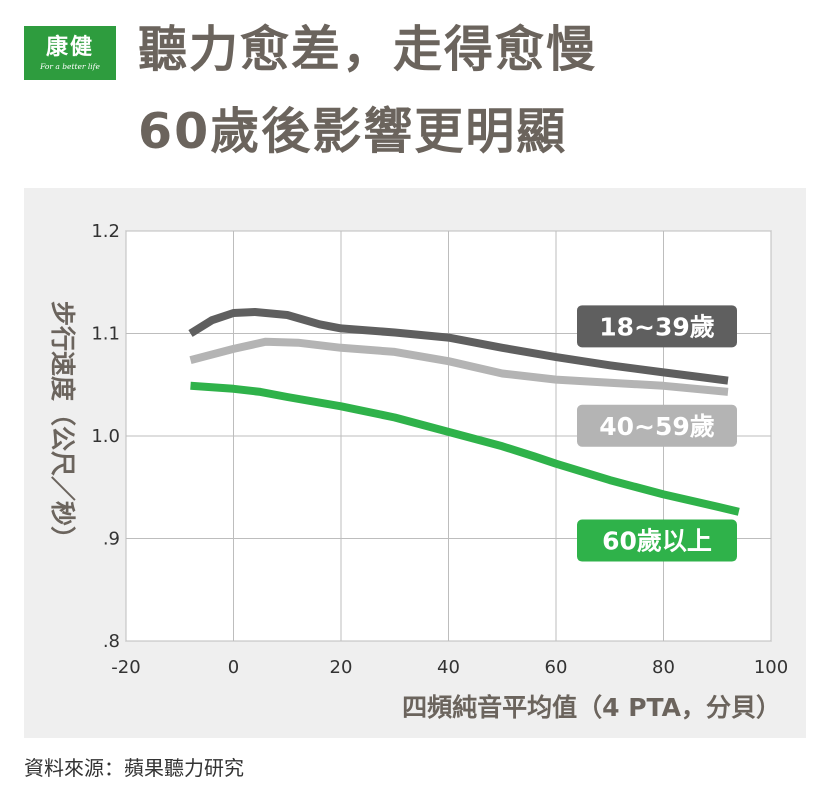  What do you see at coordinates (663, 667) in the screenshot?
I see `x-tick-label: 80` at bounding box center [663, 667].